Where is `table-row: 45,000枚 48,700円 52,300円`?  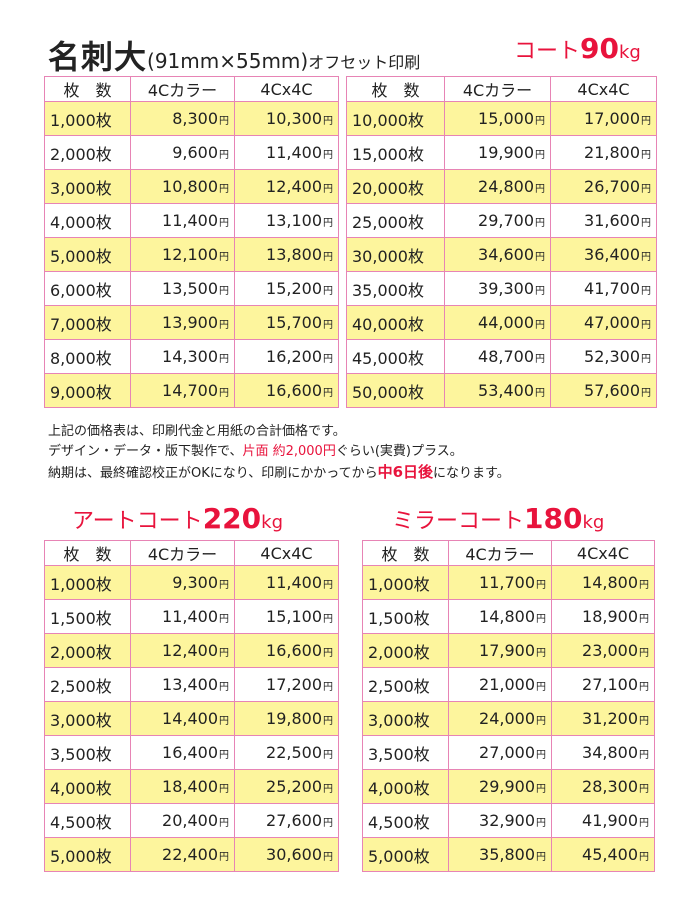 table-row: 45,000枚 48,700円 52,300円 is located at coordinates (501, 356).